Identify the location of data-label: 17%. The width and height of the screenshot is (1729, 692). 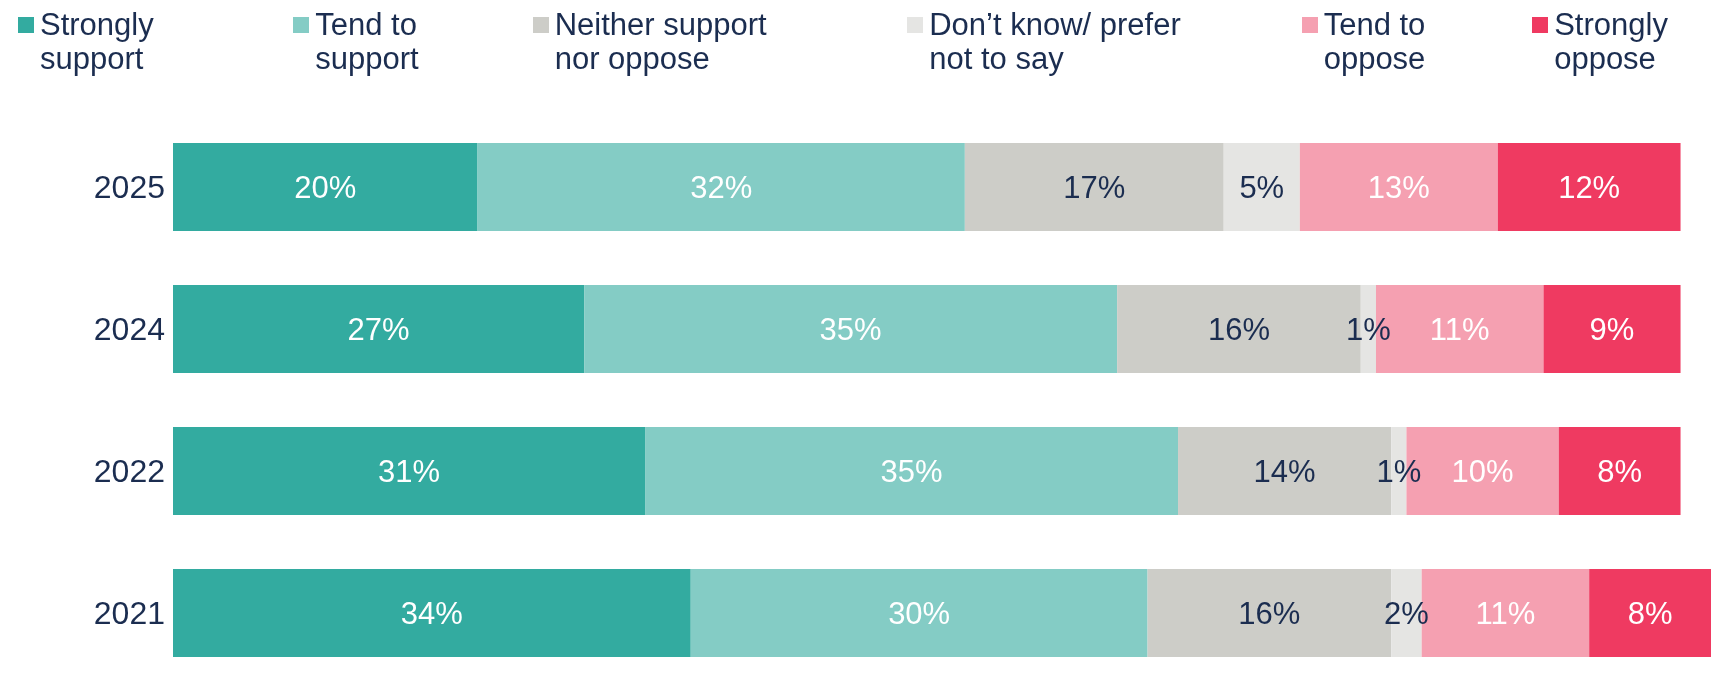
(1094, 187).